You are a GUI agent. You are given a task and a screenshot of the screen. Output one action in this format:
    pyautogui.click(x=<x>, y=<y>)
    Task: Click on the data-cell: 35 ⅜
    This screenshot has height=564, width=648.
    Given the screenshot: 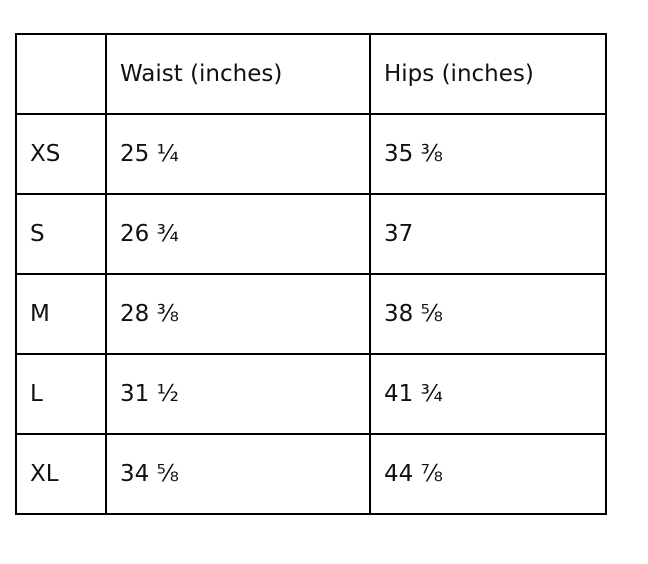 What is the action you would take?
    pyautogui.click(x=488, y=154)
    